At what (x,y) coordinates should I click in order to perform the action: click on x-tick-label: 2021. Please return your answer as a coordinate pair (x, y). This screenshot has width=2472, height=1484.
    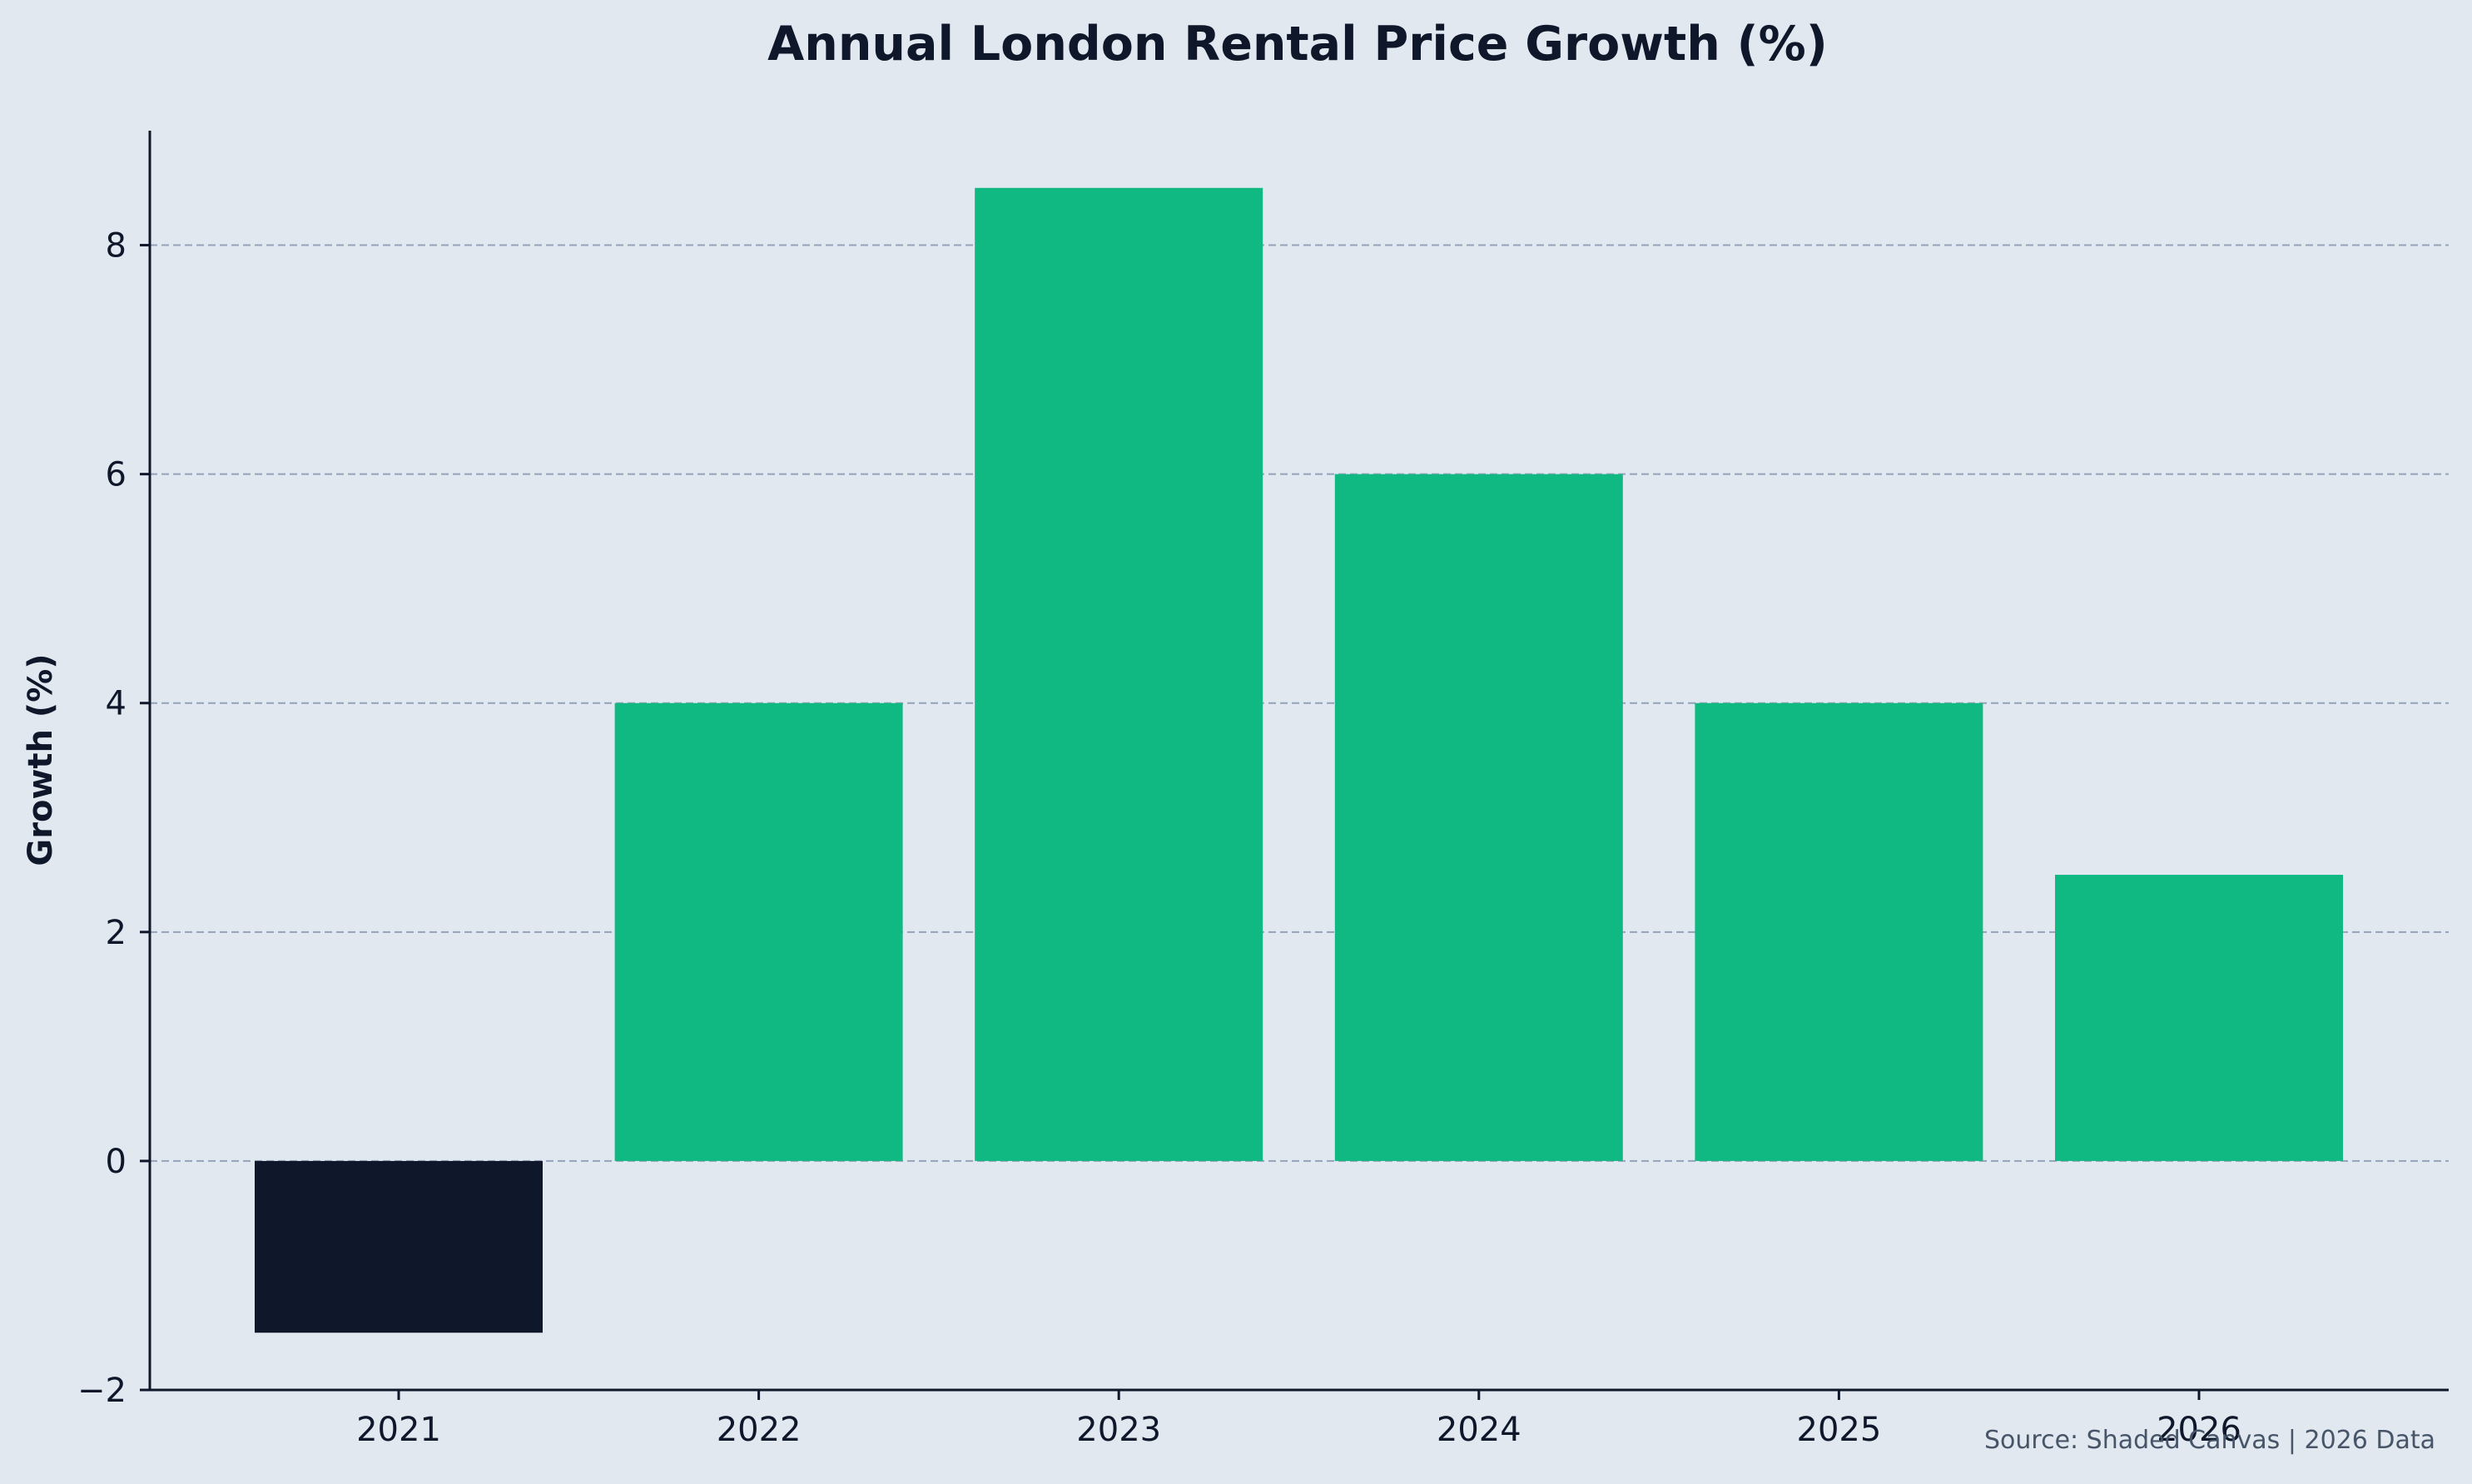
    Looking at the image, I should click on (398, 1430).